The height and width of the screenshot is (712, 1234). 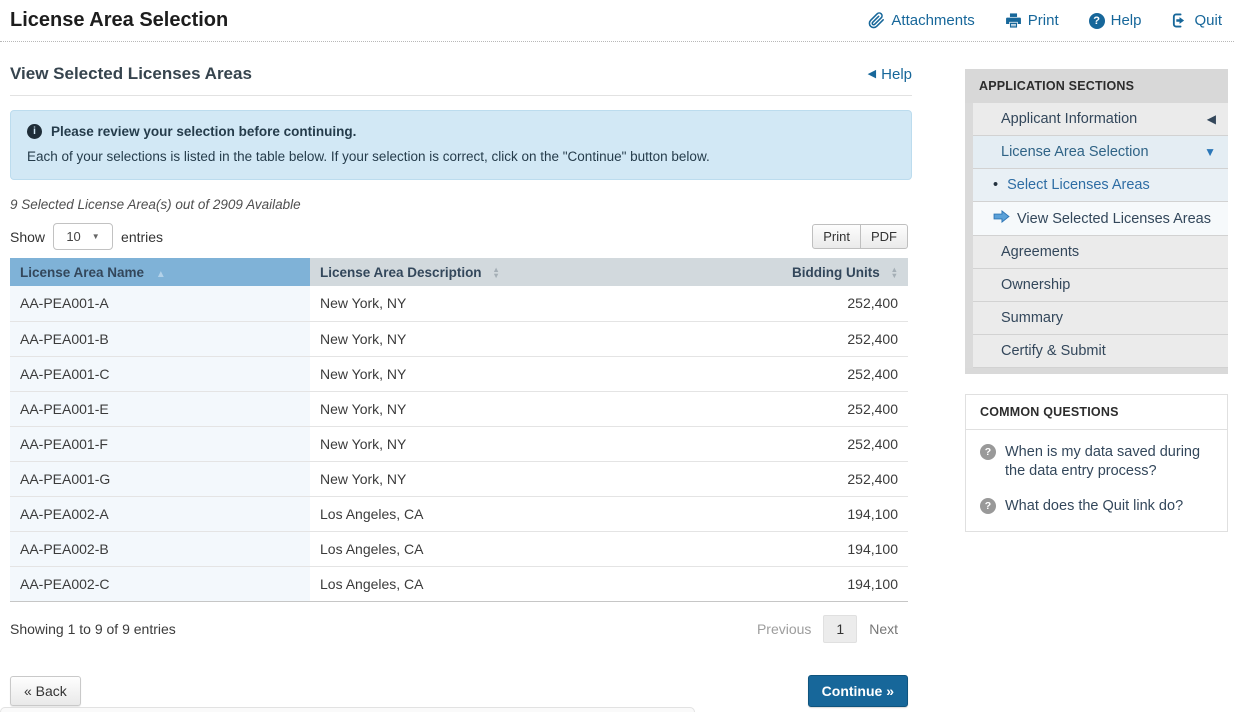 I want to click on question-link: What does the Quit link do?, so click(x=1094, y=505).